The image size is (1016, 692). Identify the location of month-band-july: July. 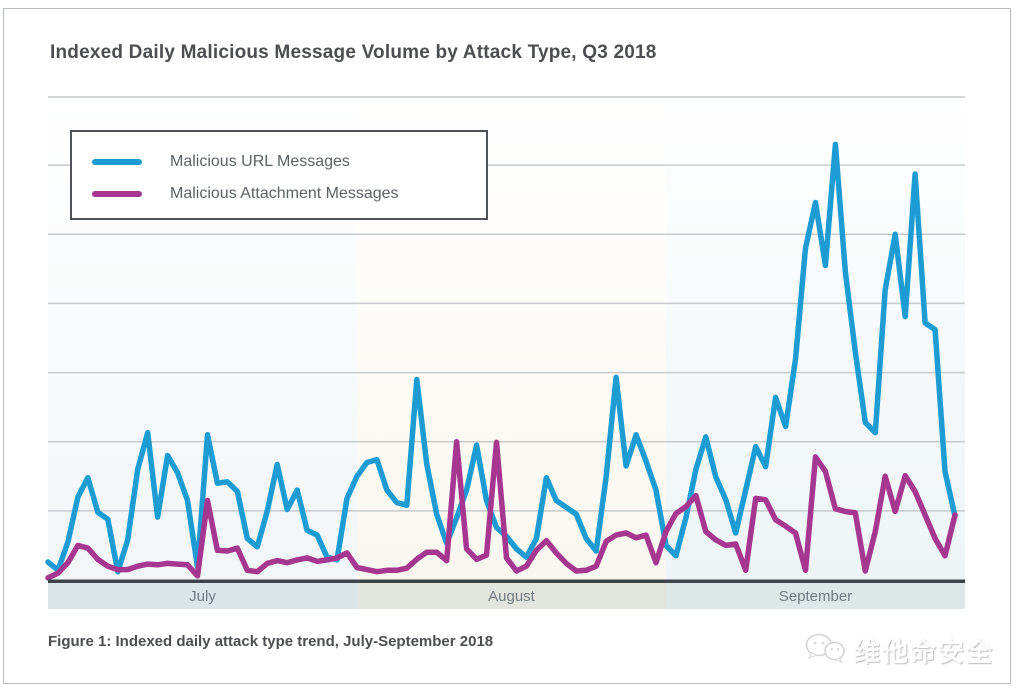
(202, 596).